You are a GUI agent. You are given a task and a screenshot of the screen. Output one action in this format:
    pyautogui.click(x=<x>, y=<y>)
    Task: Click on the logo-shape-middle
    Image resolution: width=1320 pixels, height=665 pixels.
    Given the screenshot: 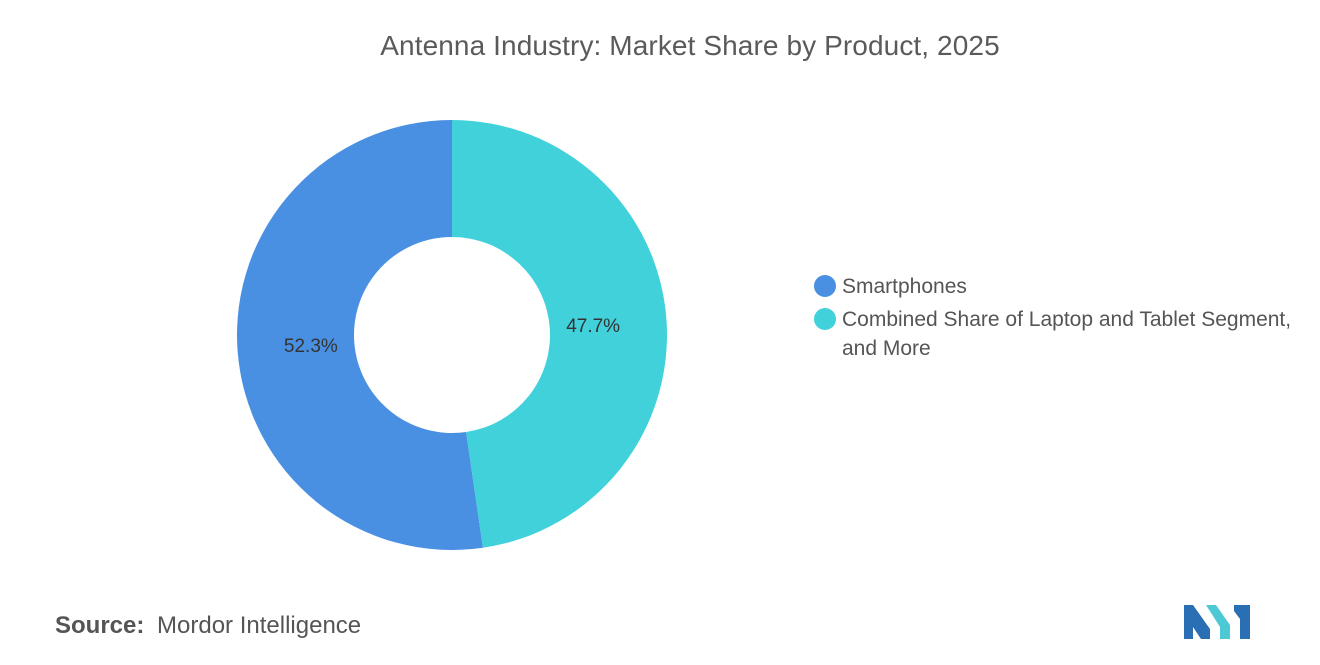 What is the action you would take?
    pyautogui.click(x=1218, y=622)
    